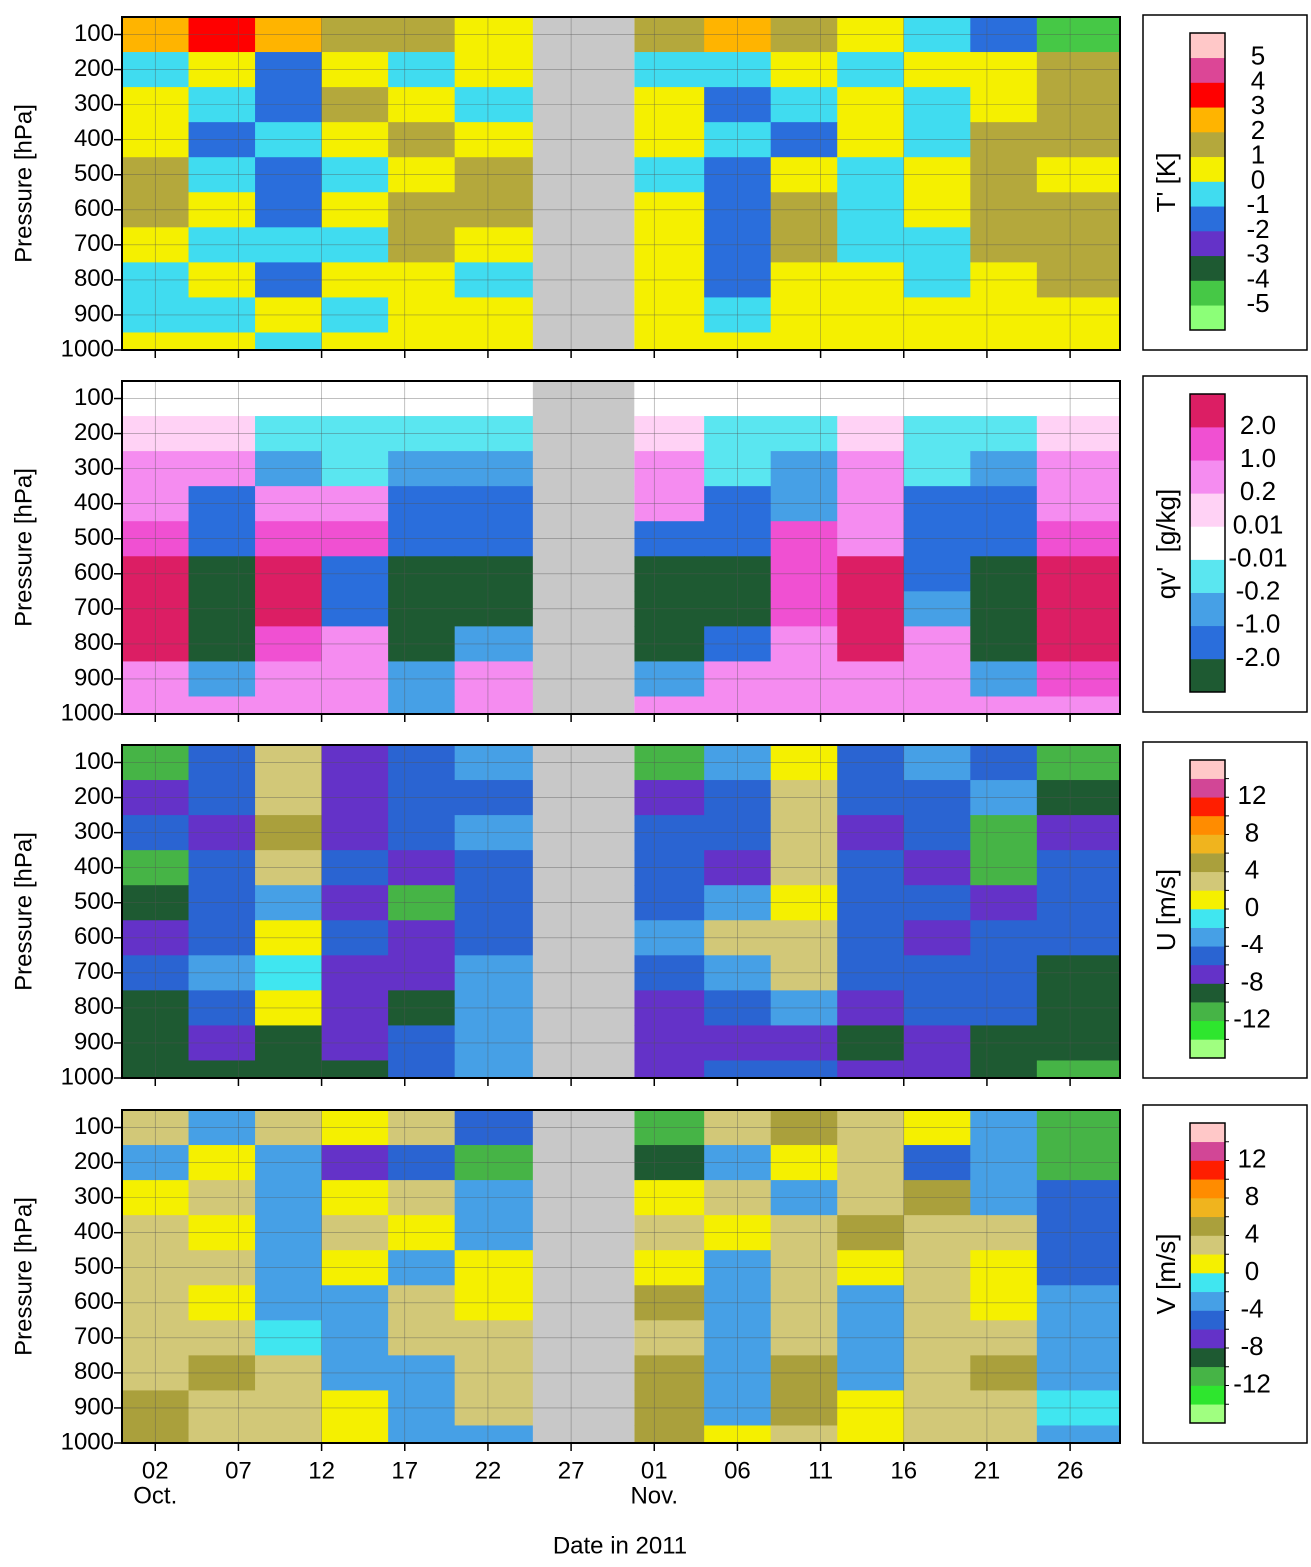 The width and height of the screenshot is (1311, 1567). I want to click on colorbar-tick-label: 8, so click(1252, 1196).